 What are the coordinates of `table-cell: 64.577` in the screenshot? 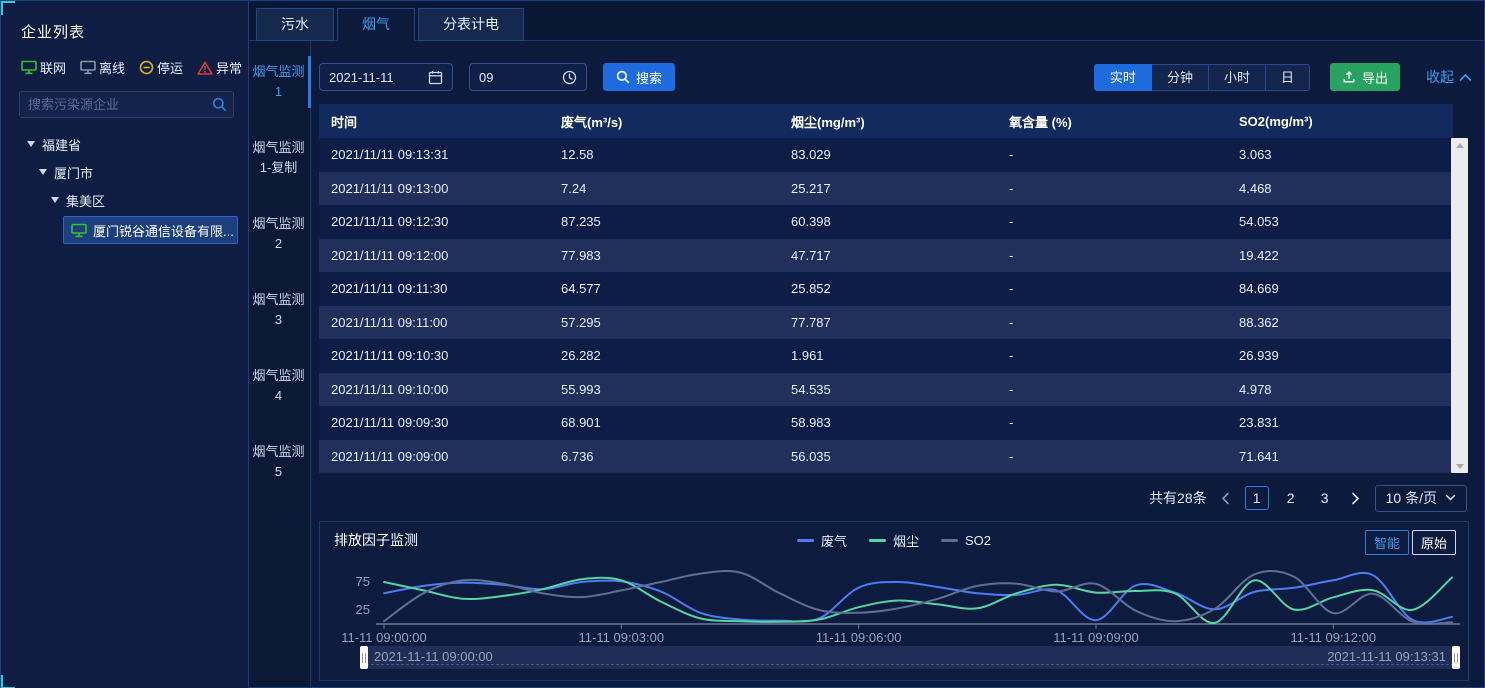 It's located at (581, 289).